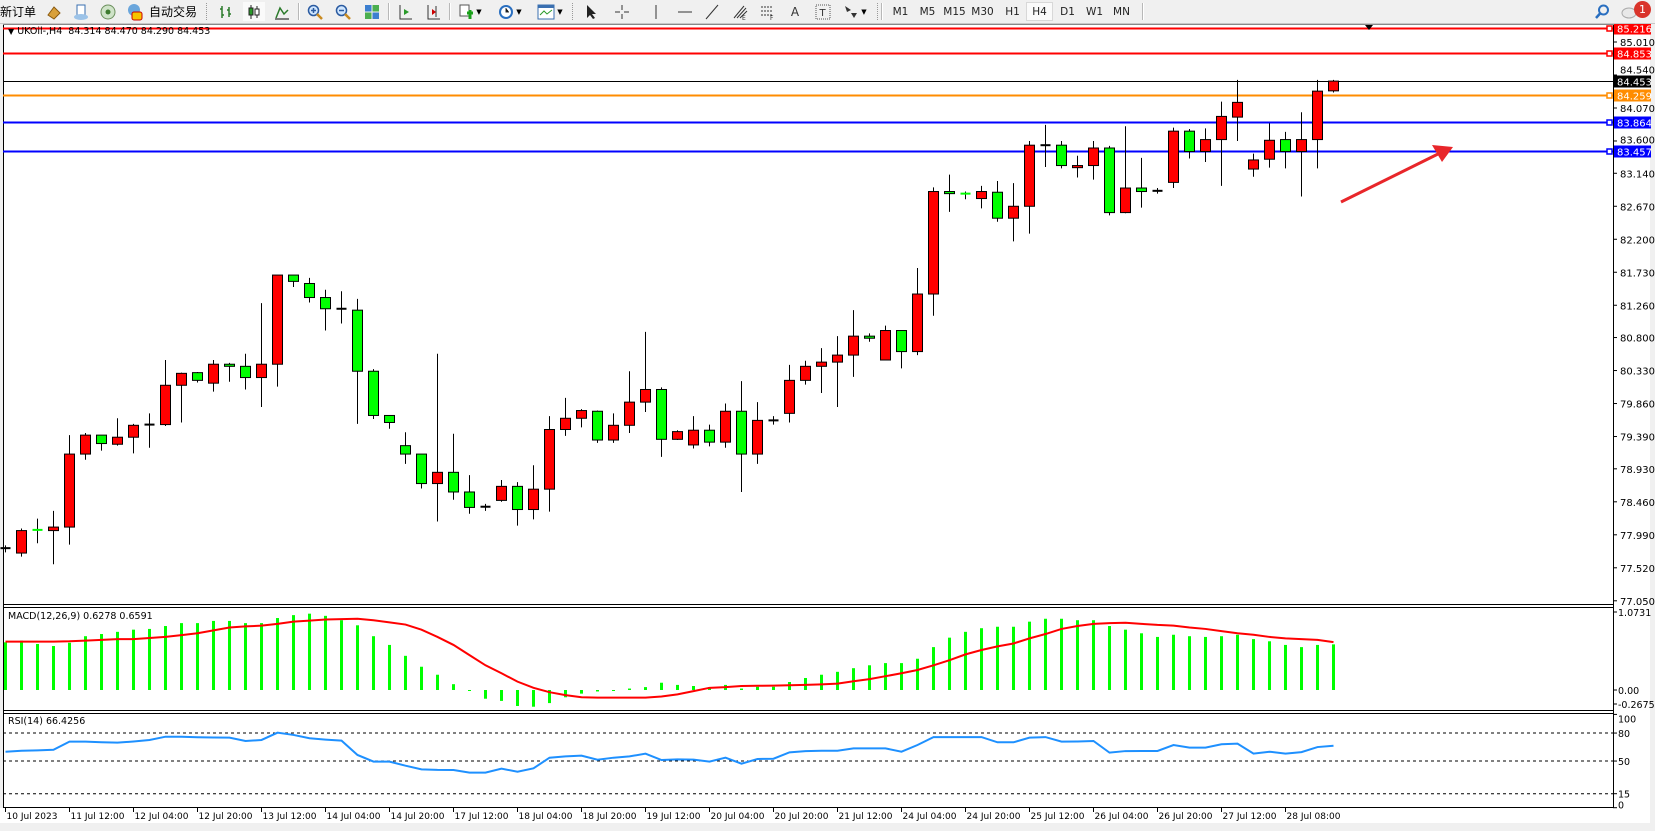  What do you see at coordinates (1634, 55) in the screenshot?
I see `price-line-label: 84.853` at bounding box center [1634, 55].